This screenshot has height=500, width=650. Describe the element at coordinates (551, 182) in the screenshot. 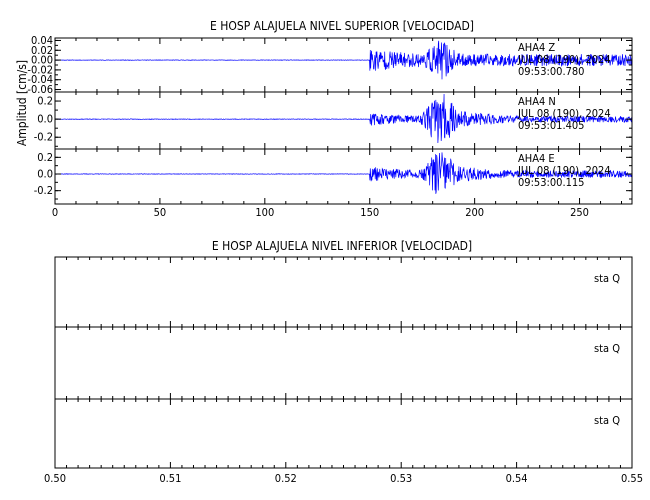

I see `time-label: 09:53:00.115` at that location.